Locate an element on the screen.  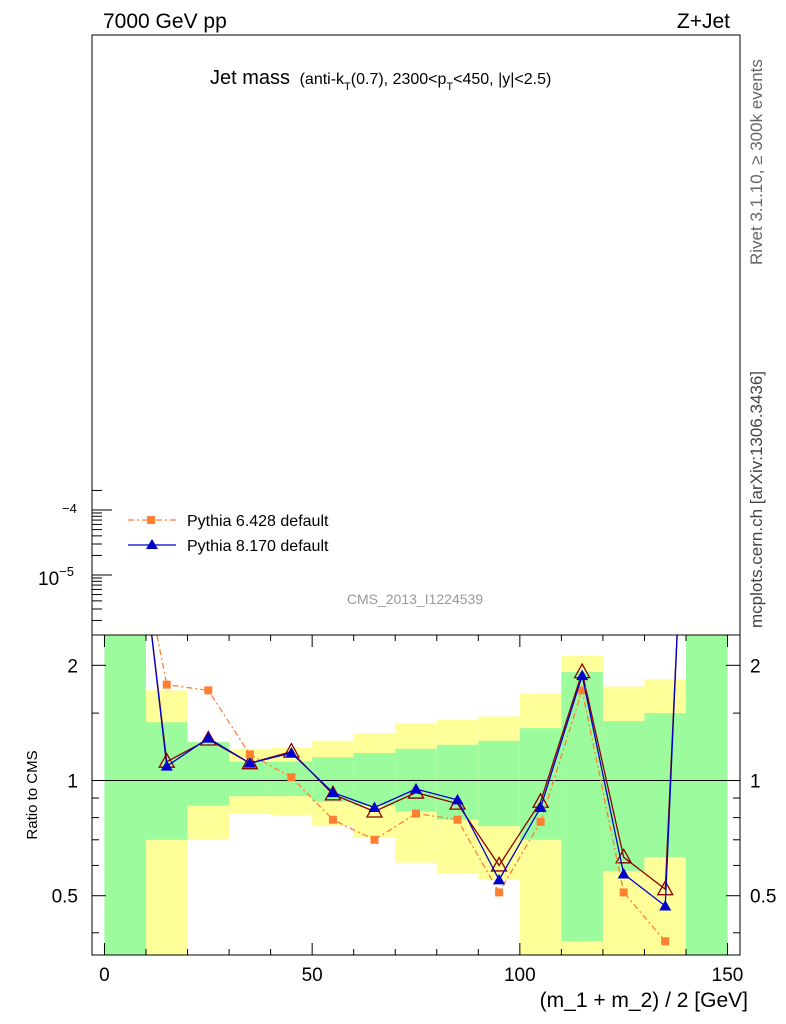
xtick-label-0: 0 is located at coordinates (104, 975).